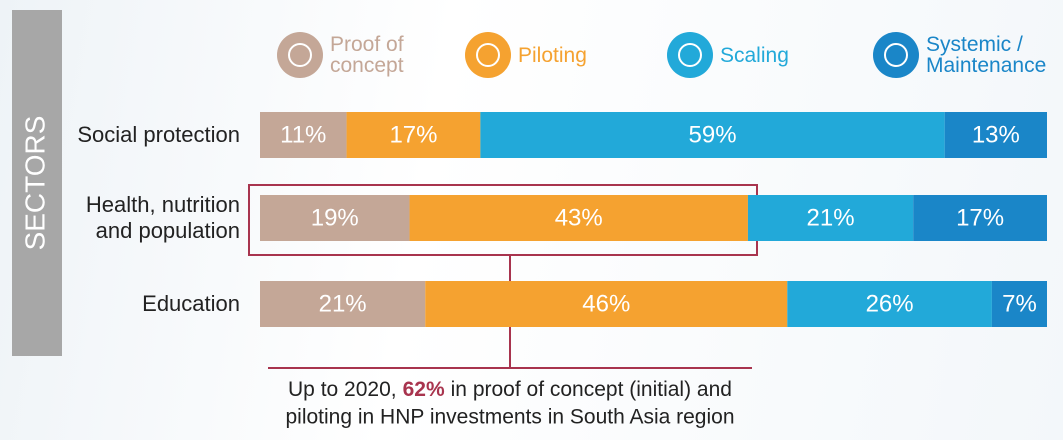  I want to click on axis-band, so click(37, 183).